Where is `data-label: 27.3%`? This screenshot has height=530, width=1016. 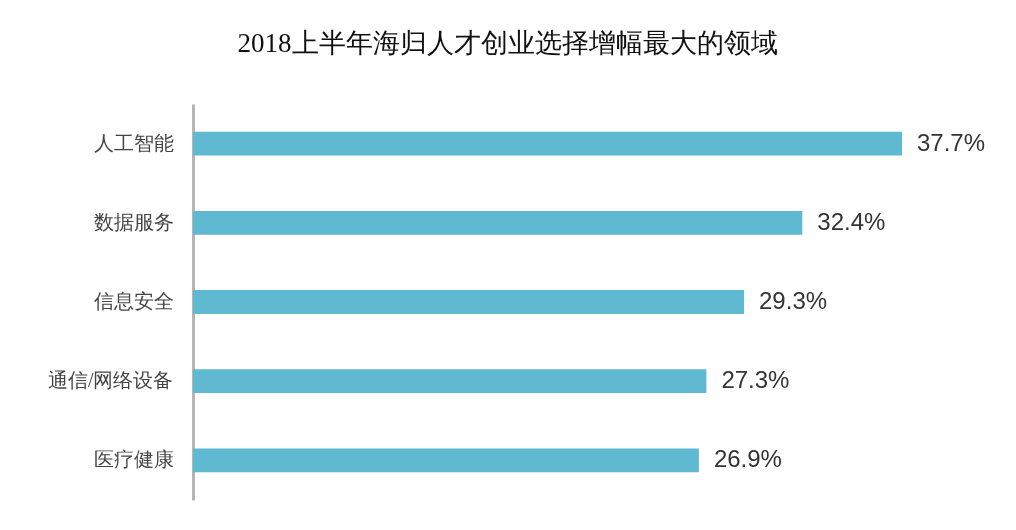
data-label: 27.3% is located at coordinates (755, 380).